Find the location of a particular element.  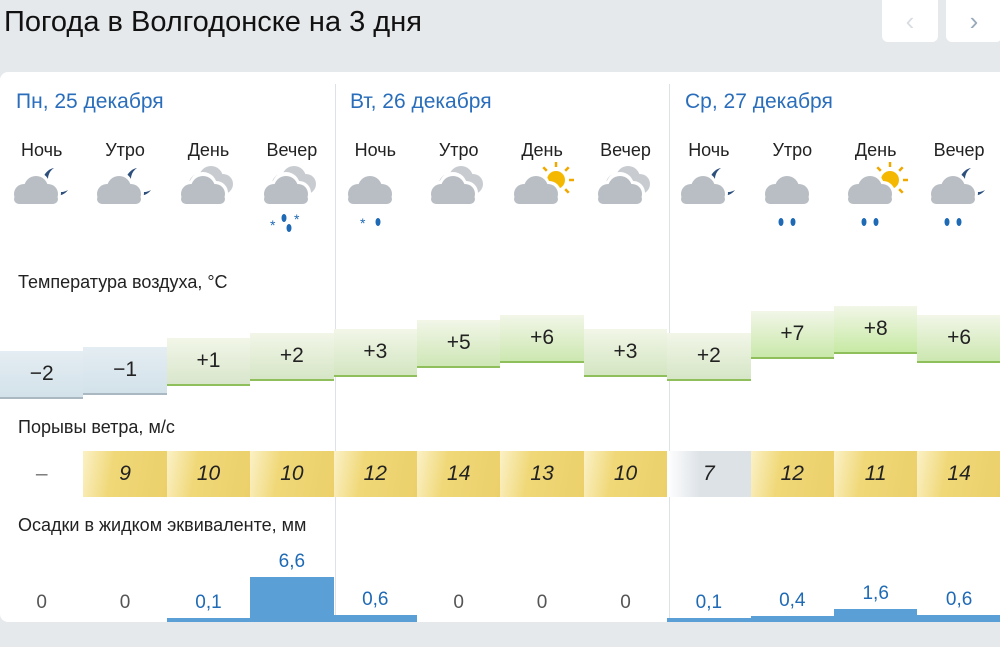

page-title: Погода в Волгодонске на 3 дня is located at coordinates (213, 22).